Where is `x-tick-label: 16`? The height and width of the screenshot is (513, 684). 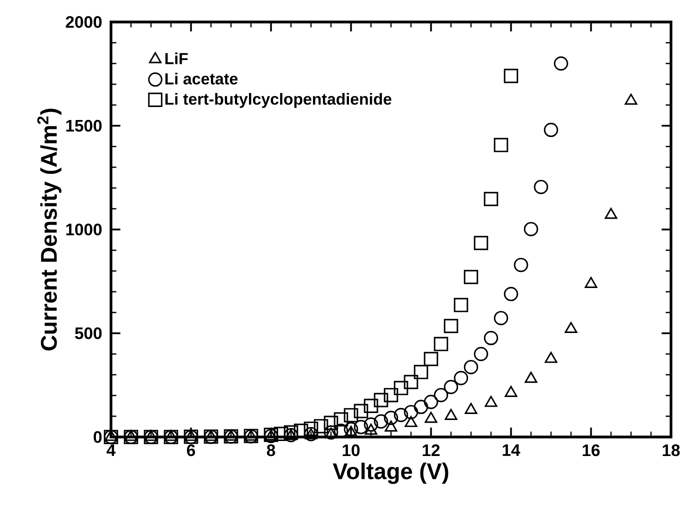 x-tick-label: 16 is located at coordinates (591, 450).